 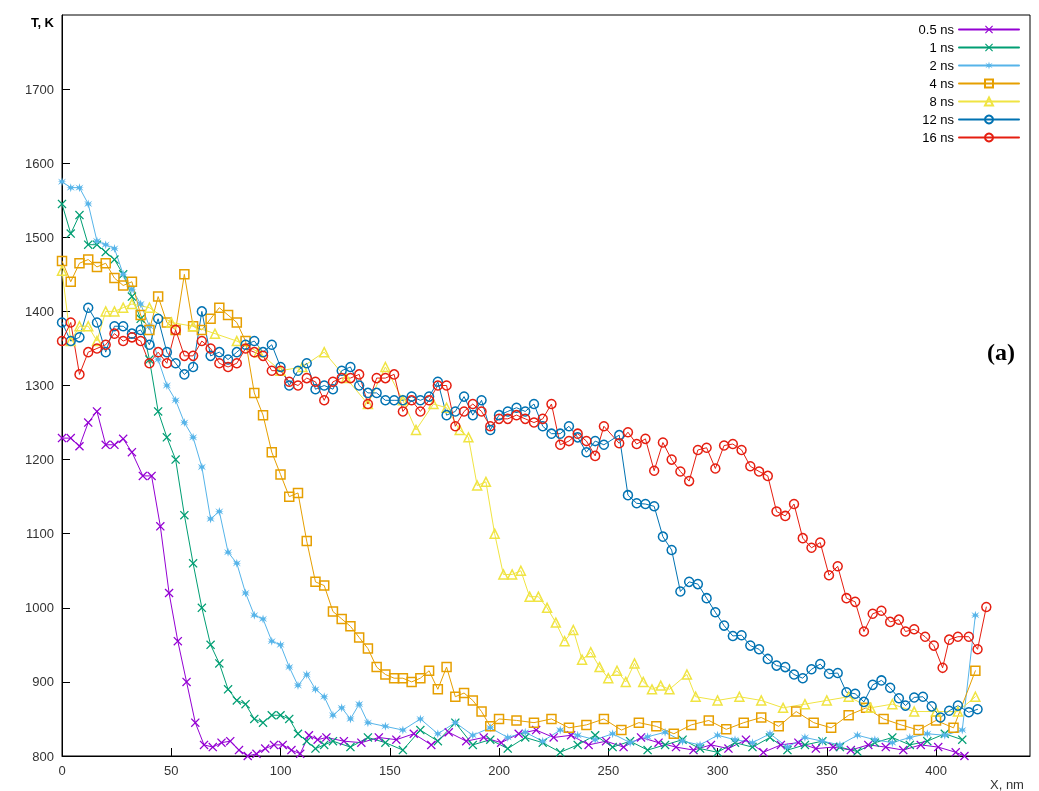 What do you see at coordinates (1007, 784) in the screenshot?
I see `x-axis-title: X, nm` at bounding box center [1007, 784].